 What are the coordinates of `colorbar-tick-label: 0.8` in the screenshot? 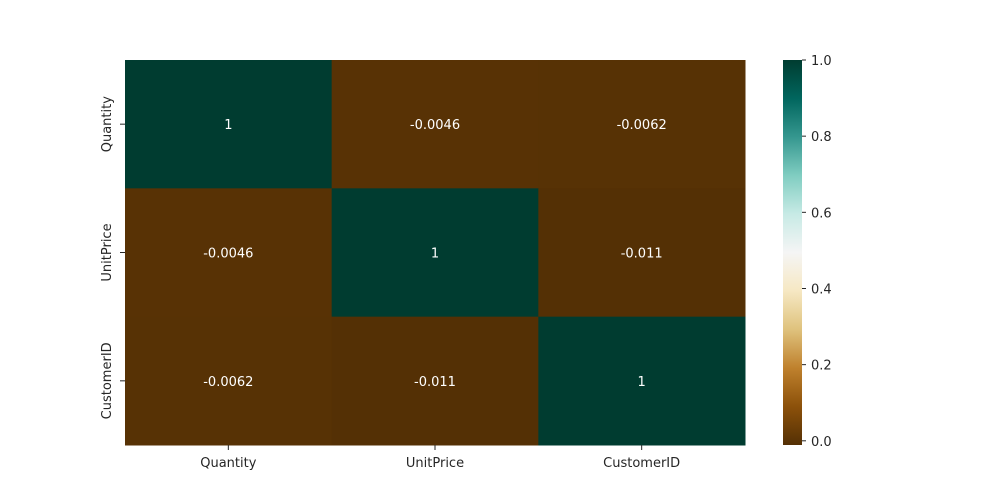 It's located at (821, 137).